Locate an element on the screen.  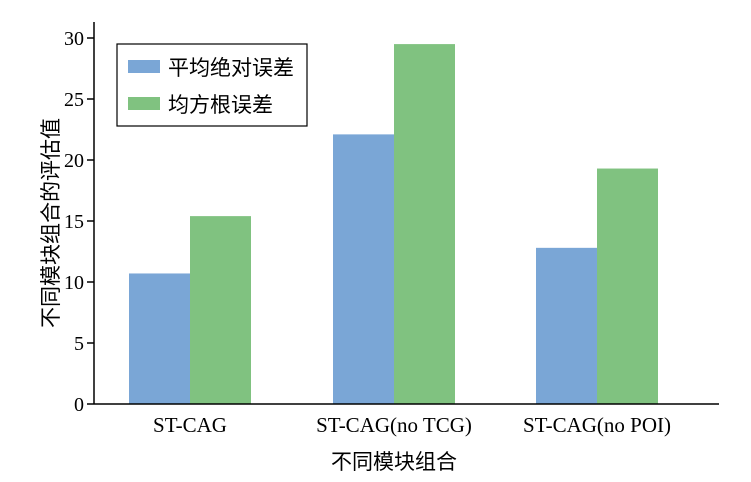
y-axis-title: 不同模块组合的评估值 is located at coordinates (51, 223).